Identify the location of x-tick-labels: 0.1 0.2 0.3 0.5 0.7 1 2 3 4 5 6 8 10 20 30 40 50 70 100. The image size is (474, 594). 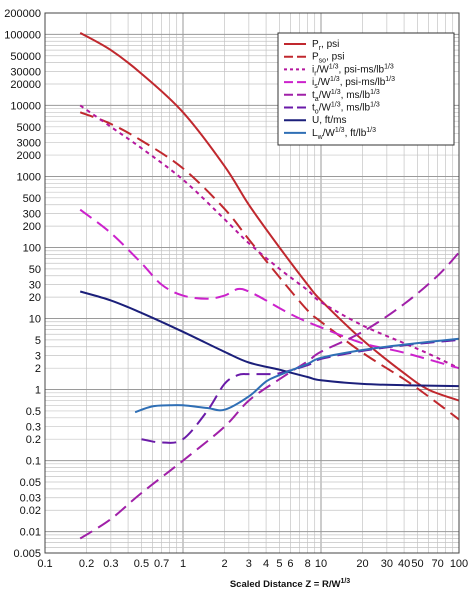
(252, 564).